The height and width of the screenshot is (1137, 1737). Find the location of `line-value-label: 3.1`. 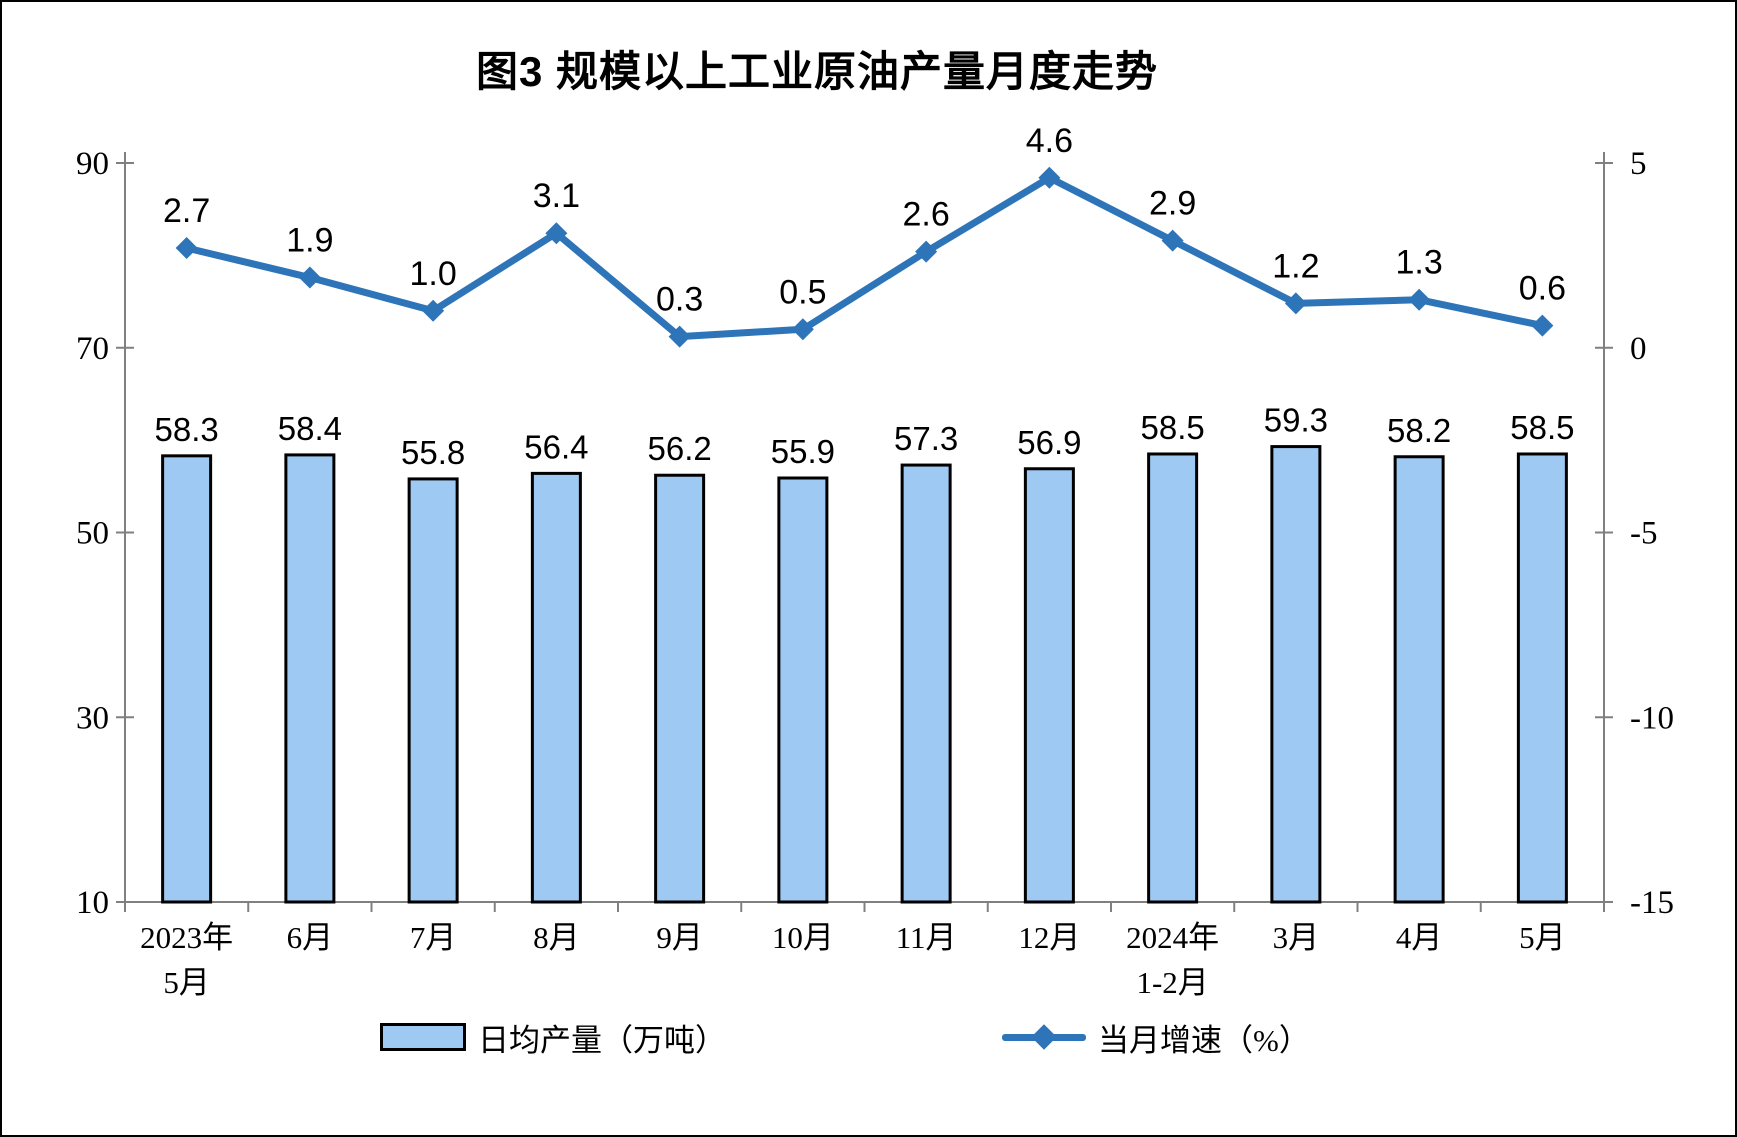

line-value-label: 3.1 is located at coordinates (556, 196).